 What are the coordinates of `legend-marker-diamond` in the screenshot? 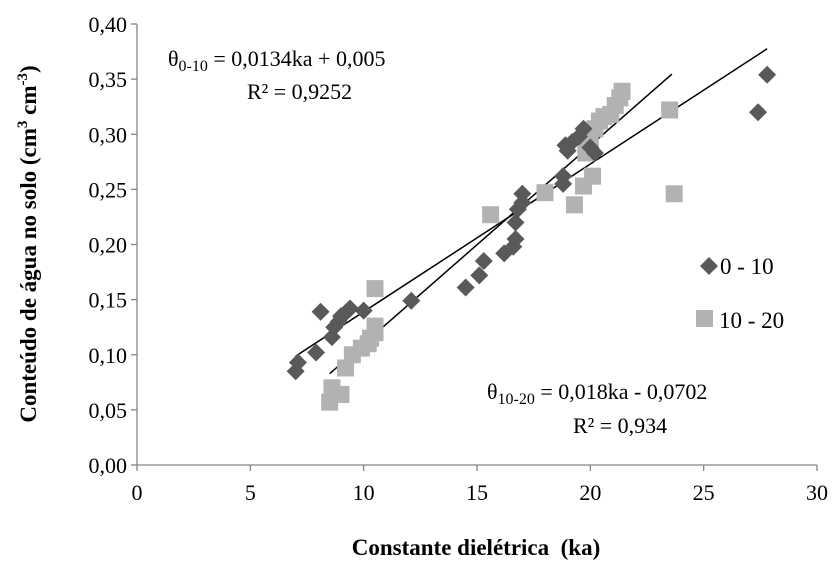 It's located at (709, 266).